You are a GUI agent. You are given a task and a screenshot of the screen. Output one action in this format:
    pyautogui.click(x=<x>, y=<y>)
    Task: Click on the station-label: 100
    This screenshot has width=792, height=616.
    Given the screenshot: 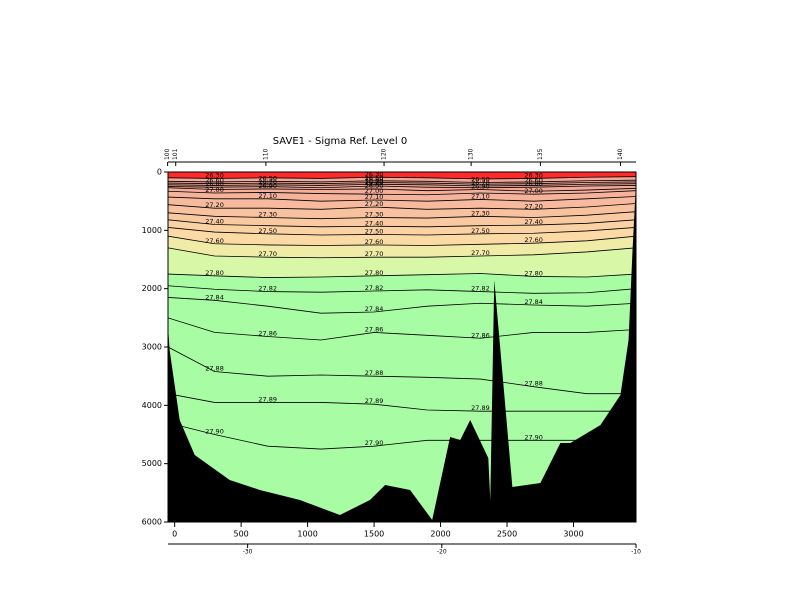 What is the action you would take?
    pyautogui.click(x=167, y=154)
    